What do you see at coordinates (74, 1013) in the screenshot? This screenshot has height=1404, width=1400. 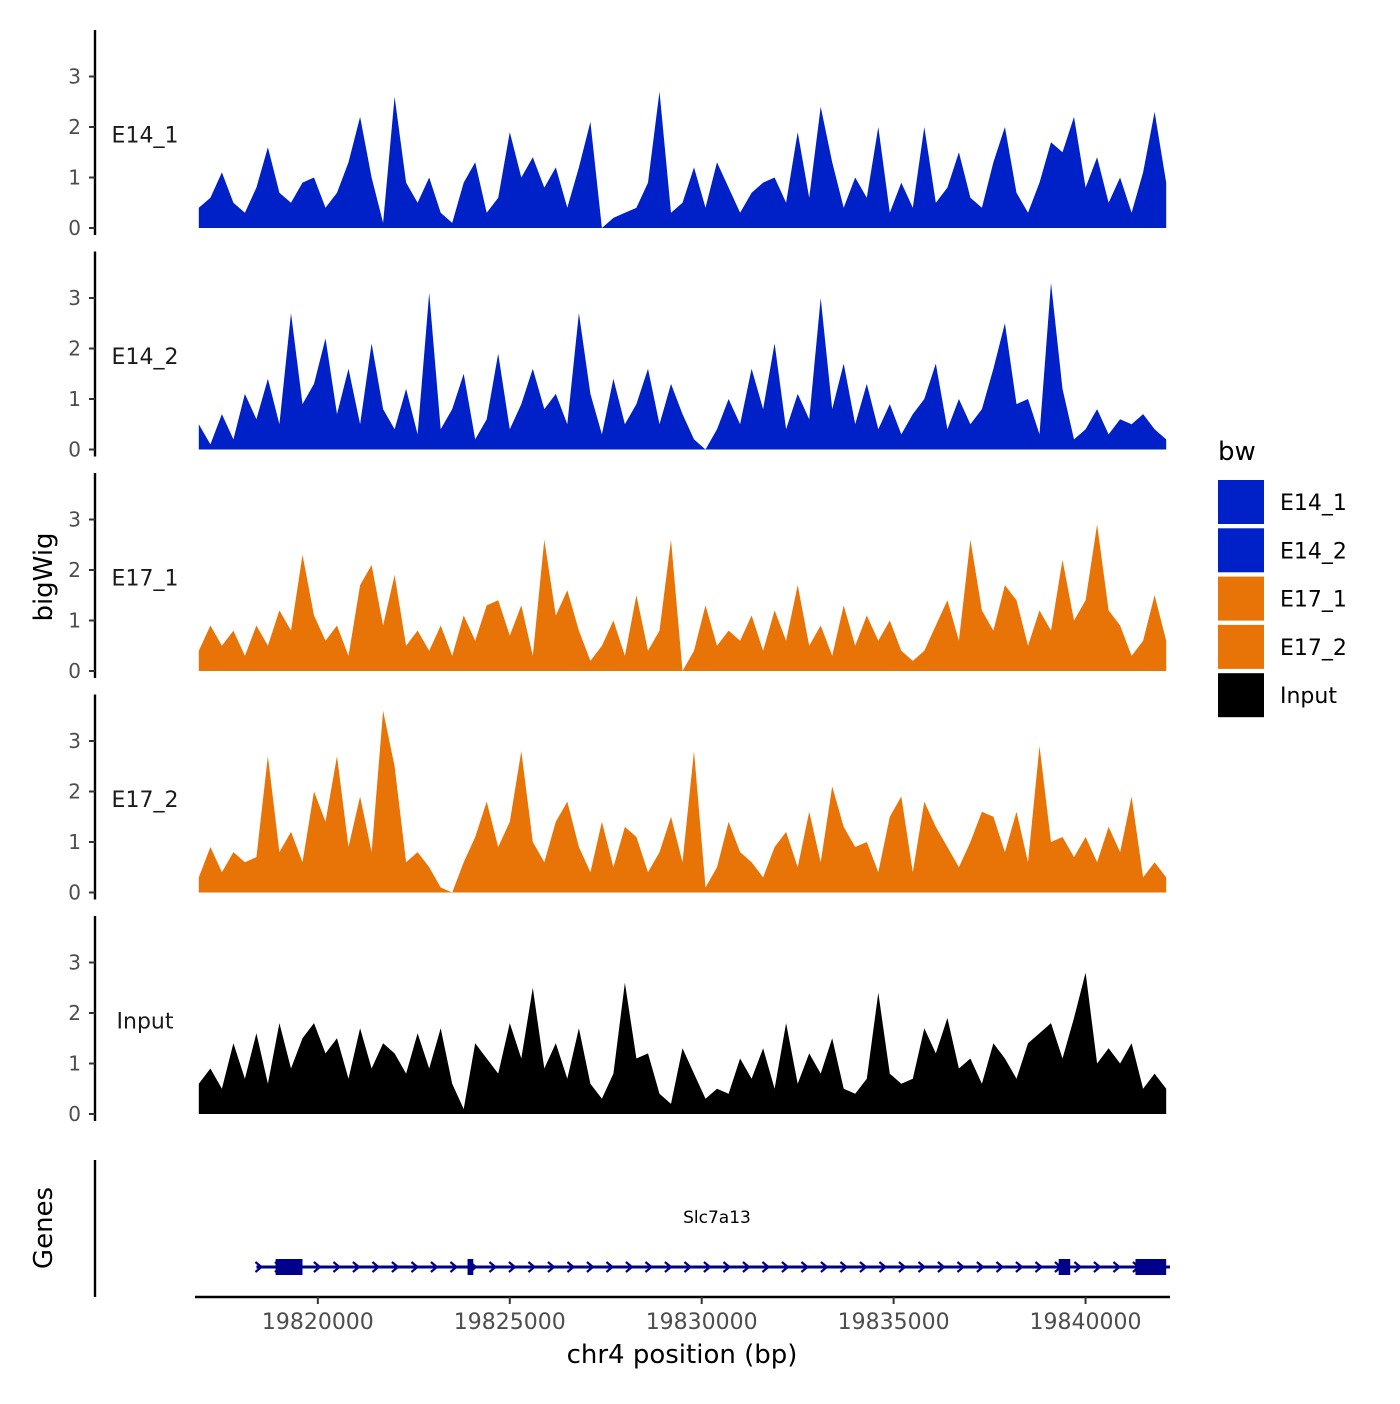 I see `y-tick-label-Input-2: 2` at bounding box center [74, 1013].